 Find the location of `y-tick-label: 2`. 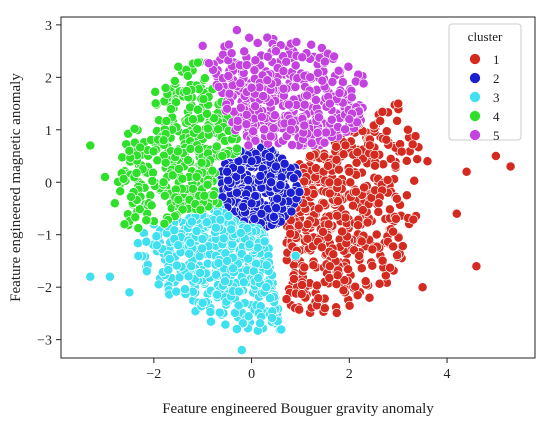

y-tick-label: 2 is located at coordinates (48, 78).